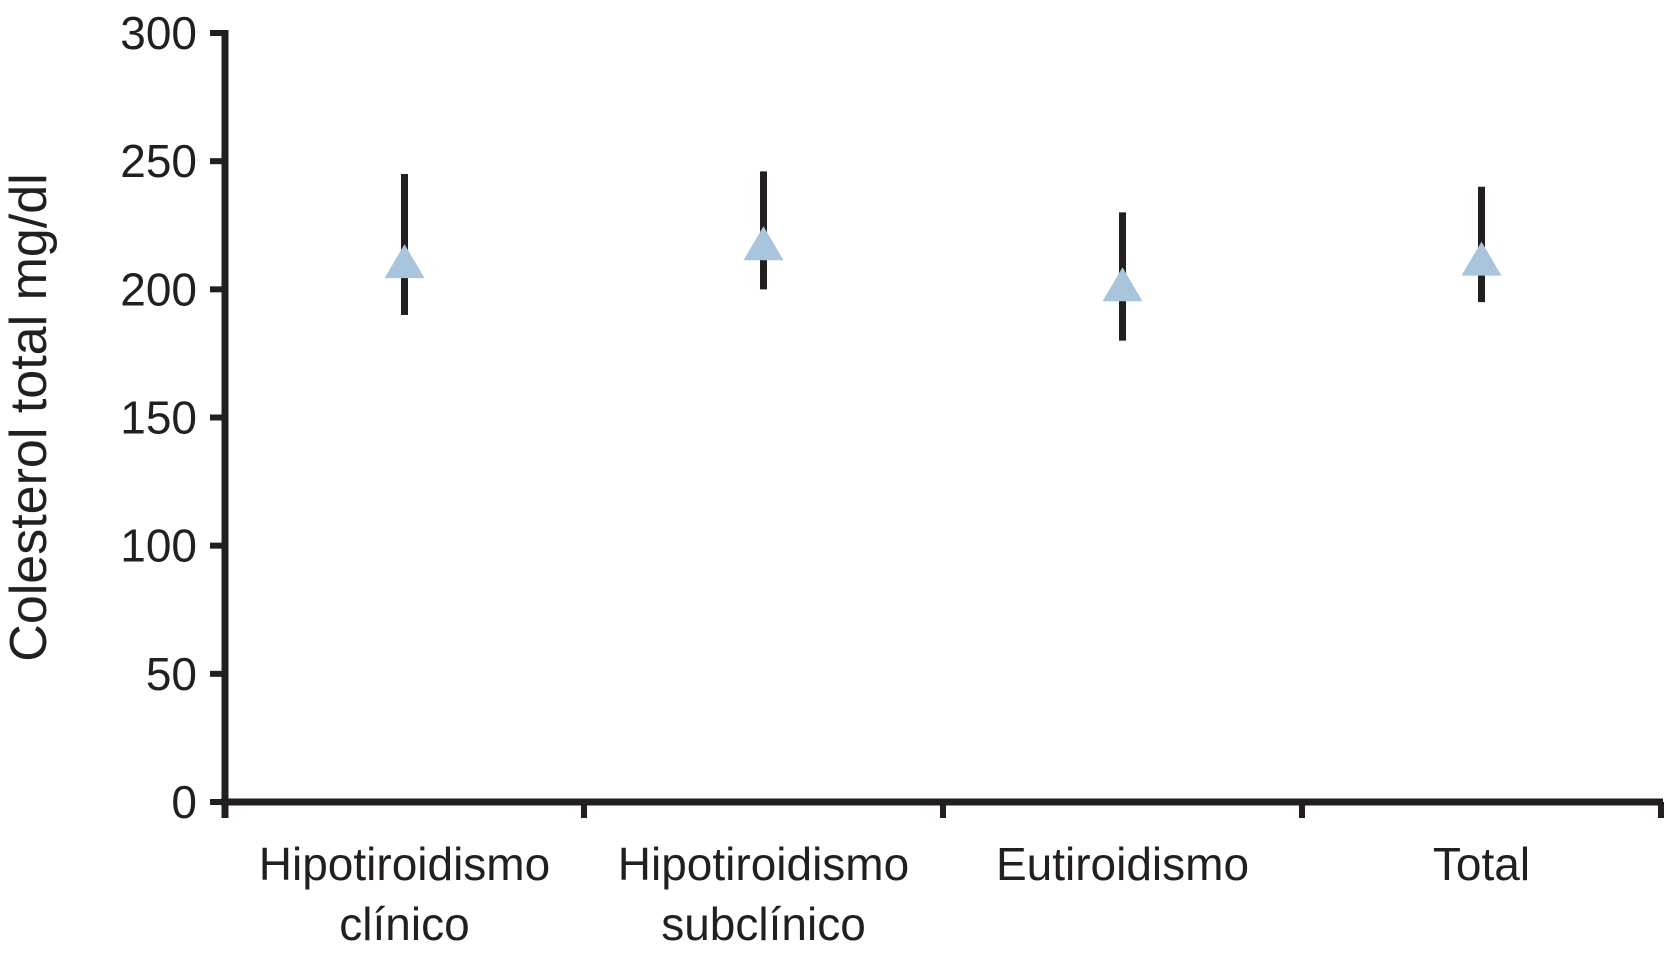 The width and height of the screenshot is (1666, 967). Describe the element at coordinates (158, 418) in the screenshot. I see `y-tick-label: 150` at that location.